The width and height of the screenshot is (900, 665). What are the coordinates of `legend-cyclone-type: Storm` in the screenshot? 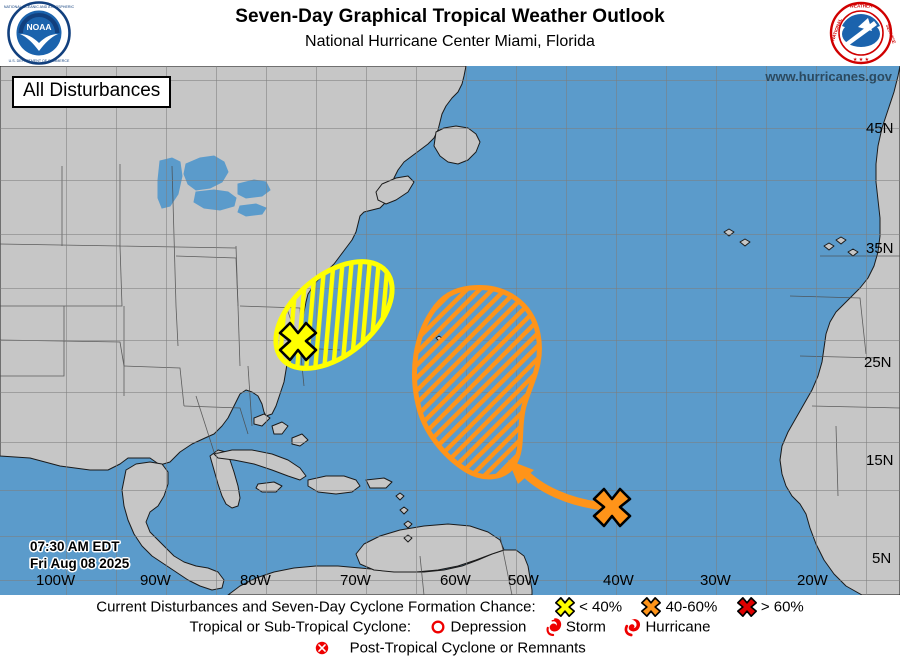 It's located at (585, 627).